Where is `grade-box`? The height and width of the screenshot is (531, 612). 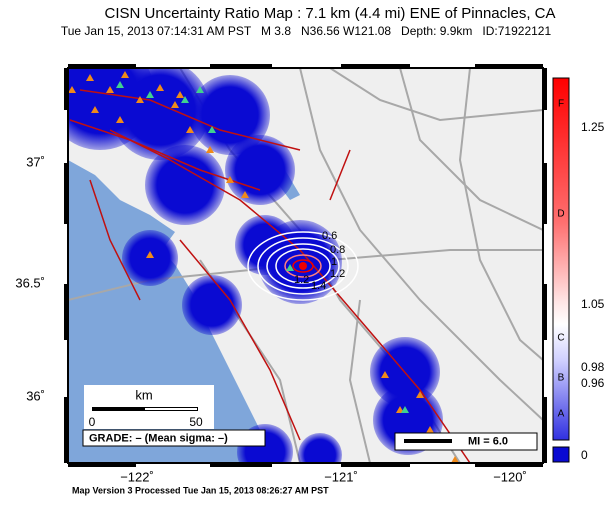
grade-box is located at coordinates (174, 438).